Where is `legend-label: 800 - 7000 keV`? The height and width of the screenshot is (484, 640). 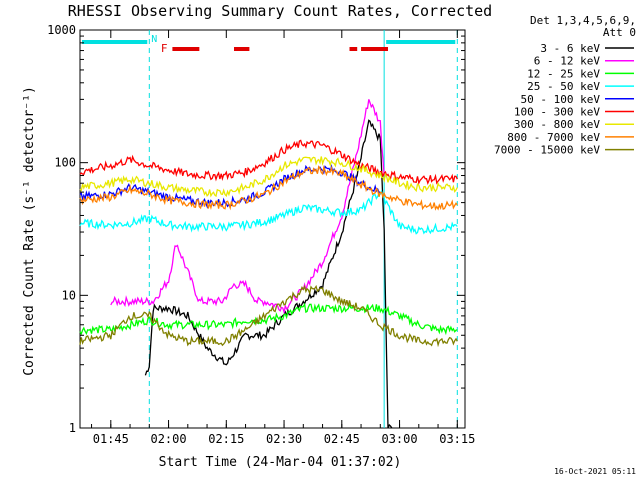
legend-label: 800 - 7000 keV is located at coordinates (553, 137).